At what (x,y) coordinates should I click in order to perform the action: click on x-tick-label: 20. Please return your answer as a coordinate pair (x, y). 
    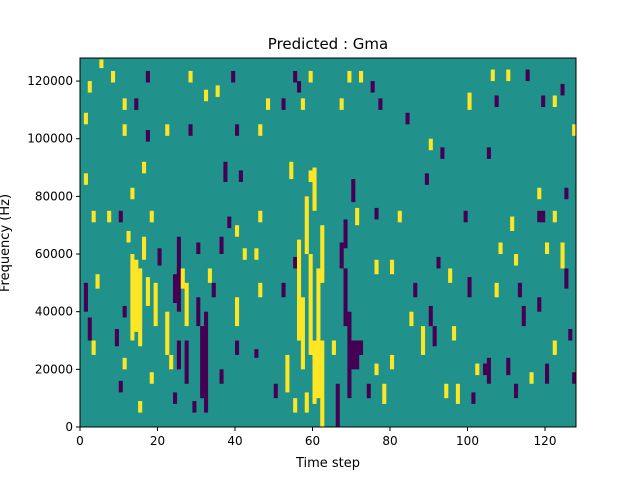
    Looking at the image, I should click on (157, 441).